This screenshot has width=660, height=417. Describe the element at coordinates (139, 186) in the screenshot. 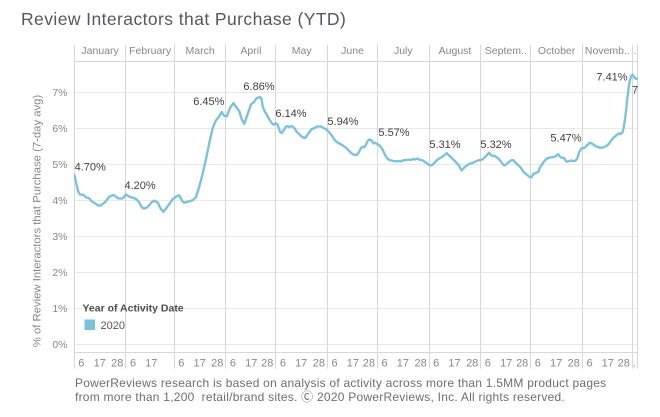

I see `svg-text: 4.20%` at that location.